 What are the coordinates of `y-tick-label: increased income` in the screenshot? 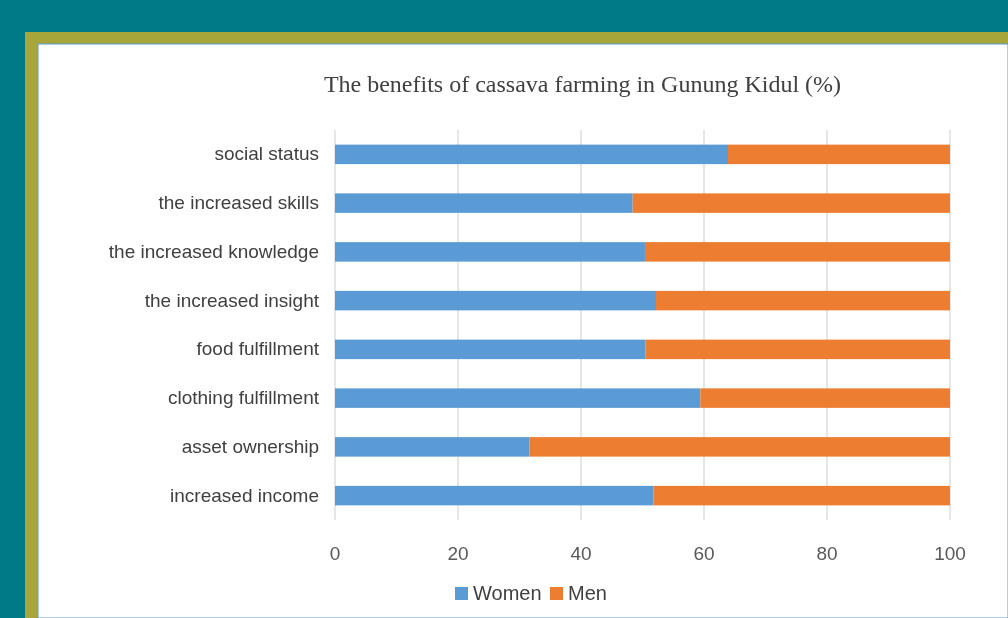 It's located at (244, 495).